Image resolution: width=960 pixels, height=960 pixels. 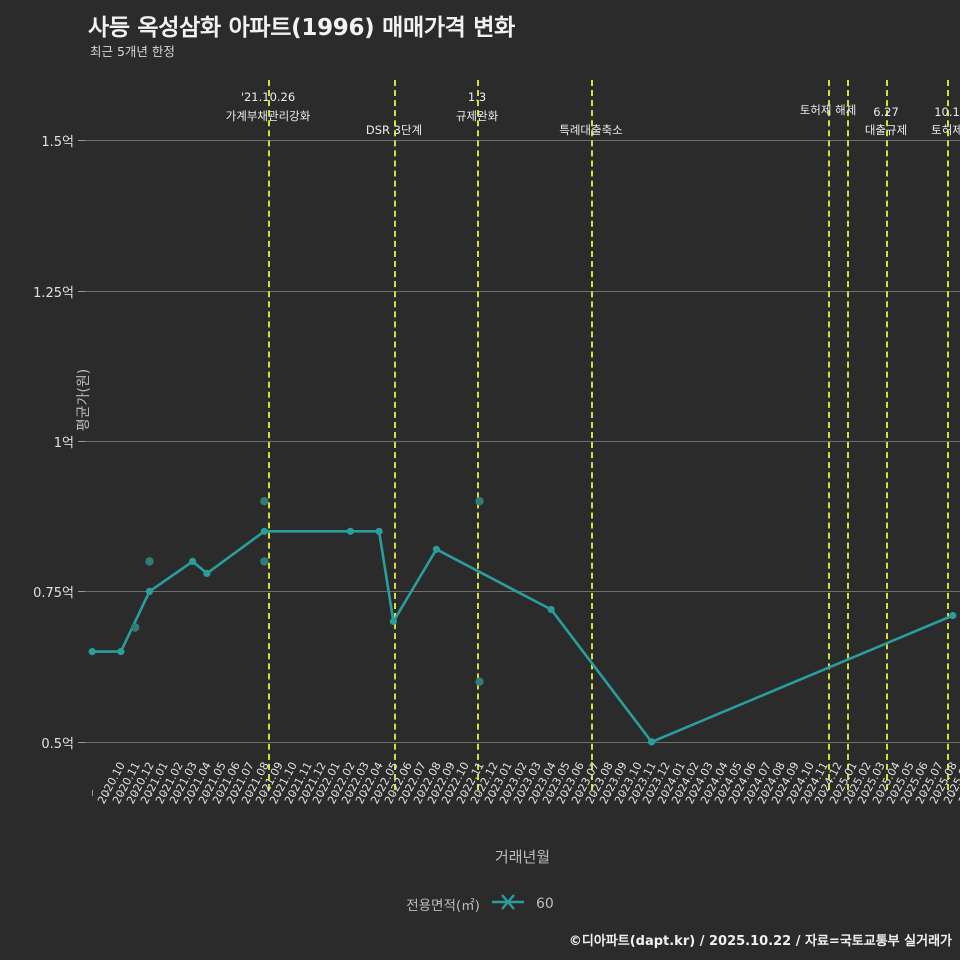 I want to click on legend-marker-icon, so click(x=508, y=904).